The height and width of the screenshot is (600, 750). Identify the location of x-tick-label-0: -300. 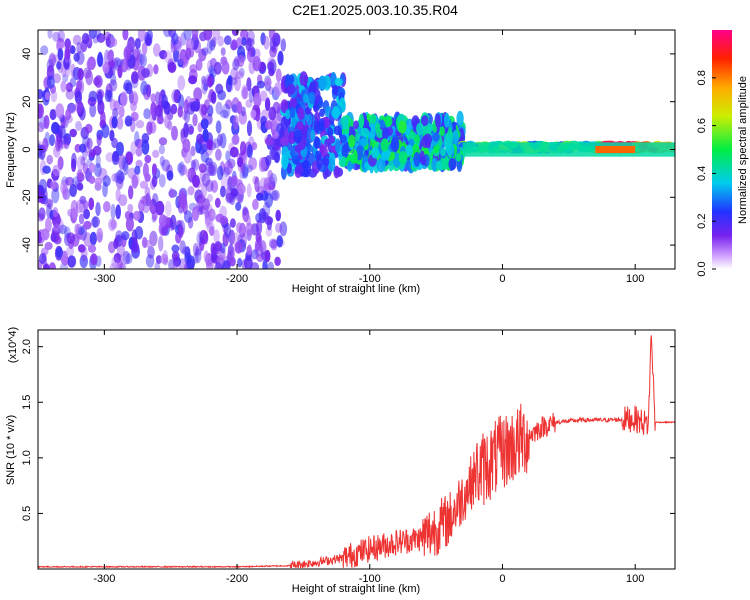
(104, 279).